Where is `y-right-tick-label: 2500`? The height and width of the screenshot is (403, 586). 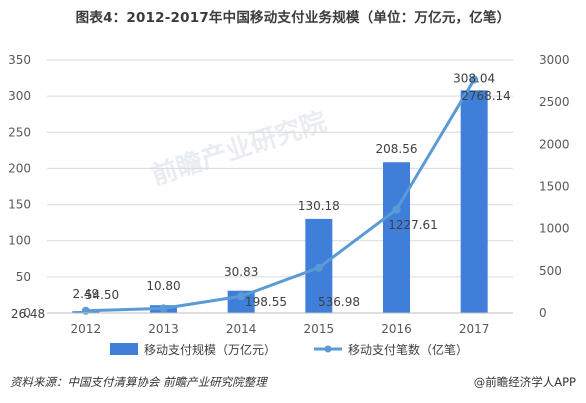
y-right-tick-label: 2500 is located at coordinates (554, 102).